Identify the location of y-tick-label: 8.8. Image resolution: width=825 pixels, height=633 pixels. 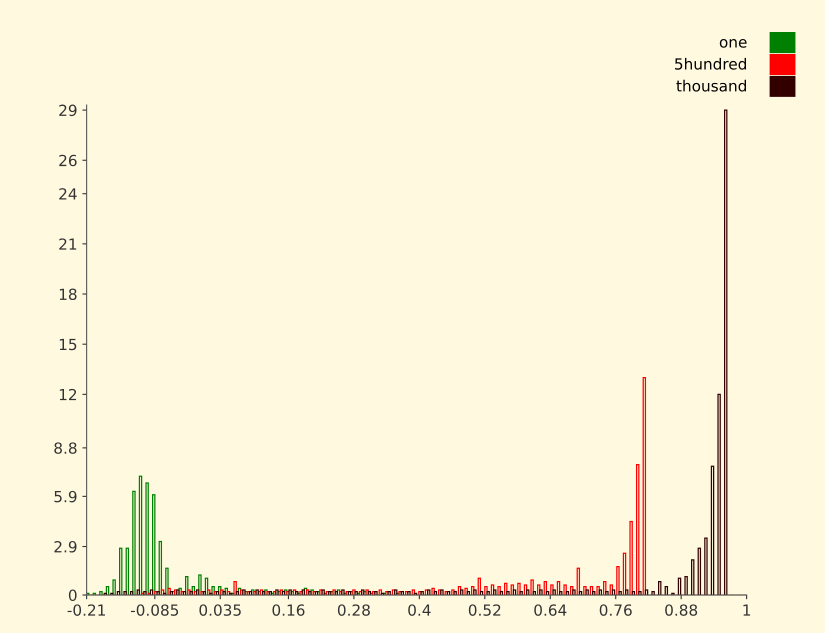
(65, 448).